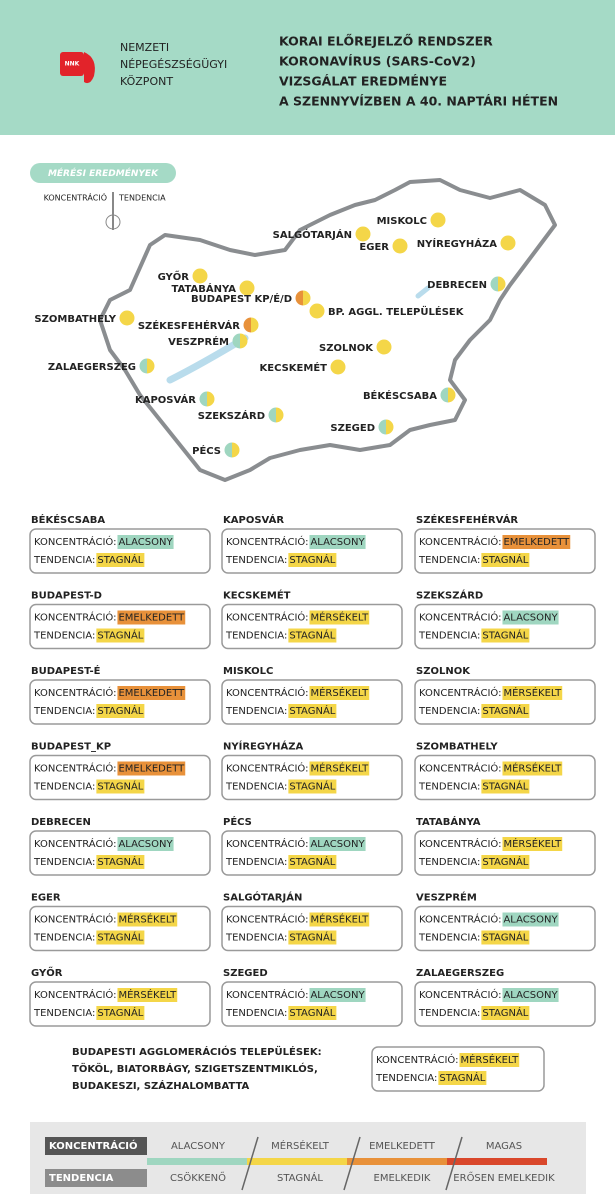 This screenshot has width=615, height=1200. What do you see at coordinates (312, 234) in the screenshot?
I see `city-label: SALGÓTARJÁN` at bounding box center [312, 234].